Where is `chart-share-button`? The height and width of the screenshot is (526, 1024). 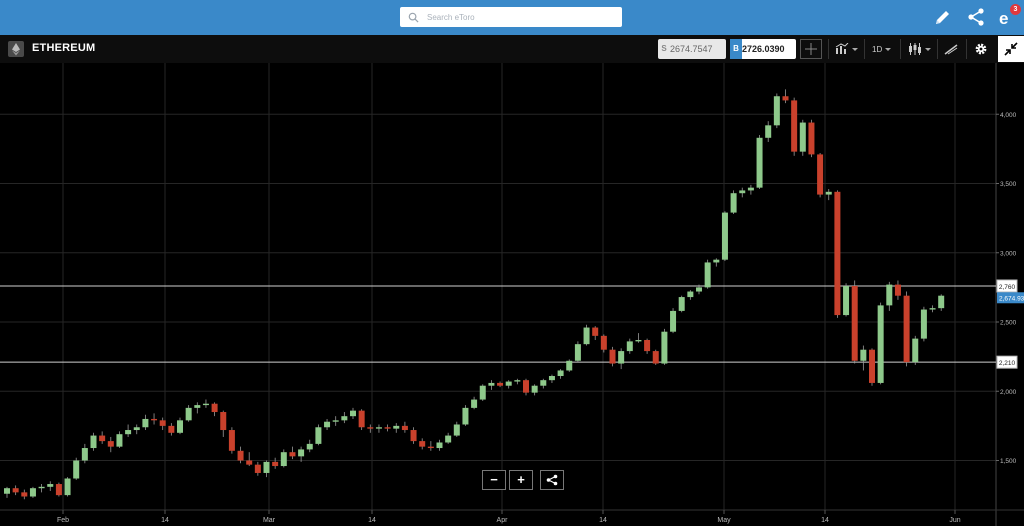
chart-share-button is located at coordinates (552, 480).